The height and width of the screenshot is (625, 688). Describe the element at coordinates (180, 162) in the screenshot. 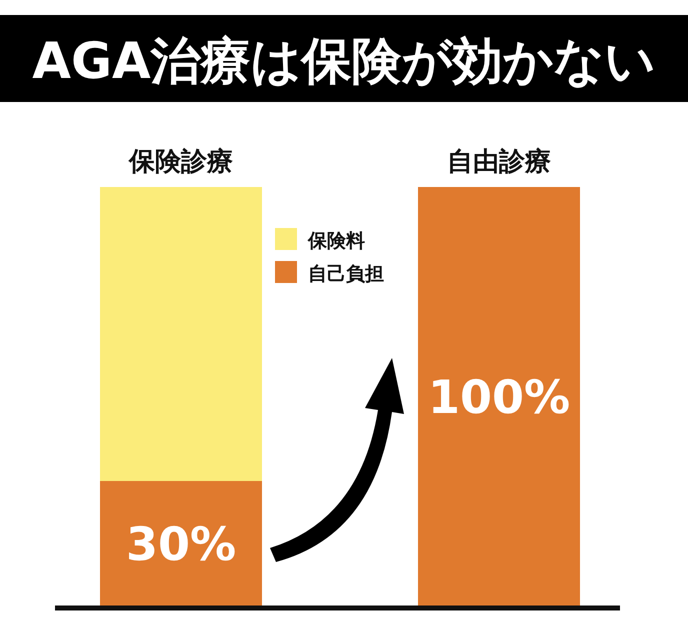

I see `x-tick-label: 保険診療` at that location.